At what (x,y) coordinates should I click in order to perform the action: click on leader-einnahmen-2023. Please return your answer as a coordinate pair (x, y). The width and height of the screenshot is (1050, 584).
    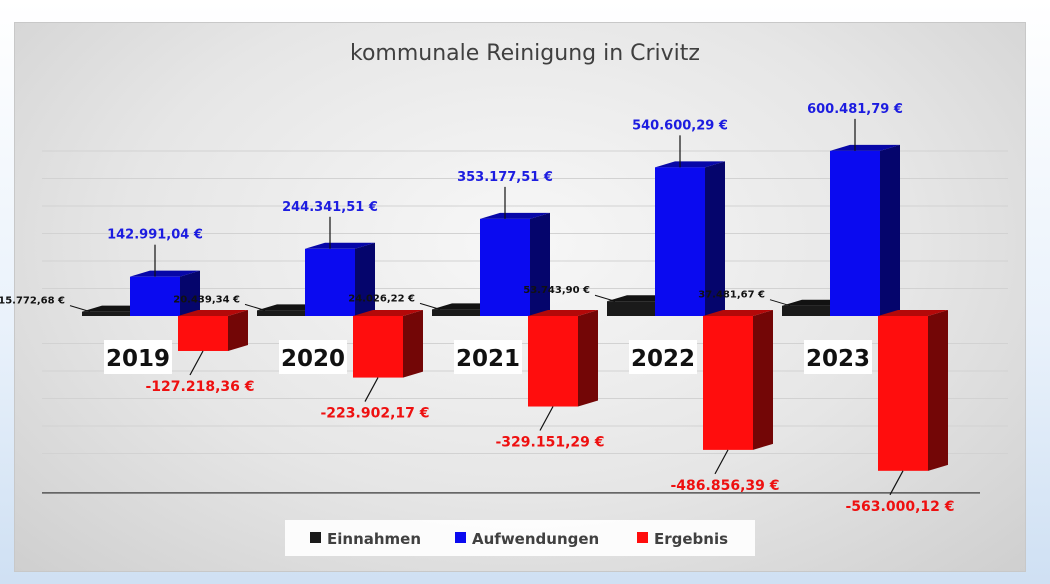
    Looking at the image, I should click on (780, 303).